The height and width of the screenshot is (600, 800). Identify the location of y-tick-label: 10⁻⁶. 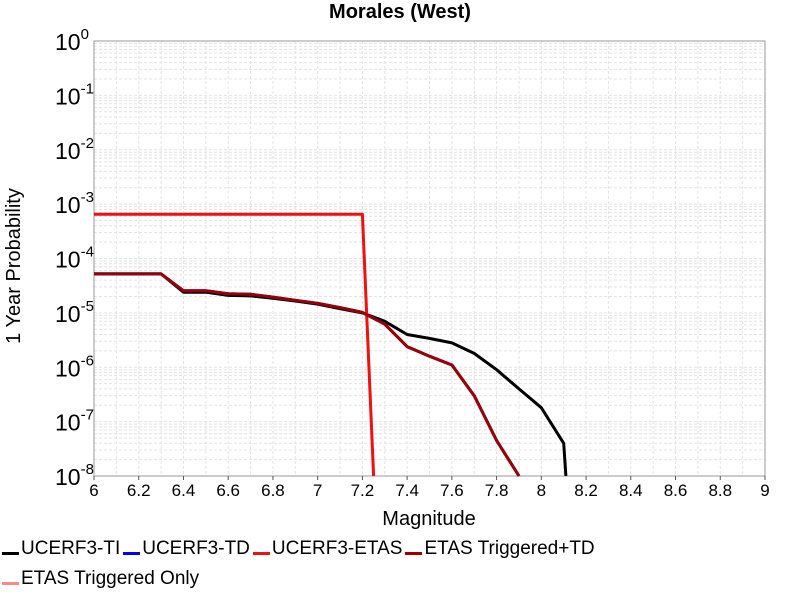
(74, 366).